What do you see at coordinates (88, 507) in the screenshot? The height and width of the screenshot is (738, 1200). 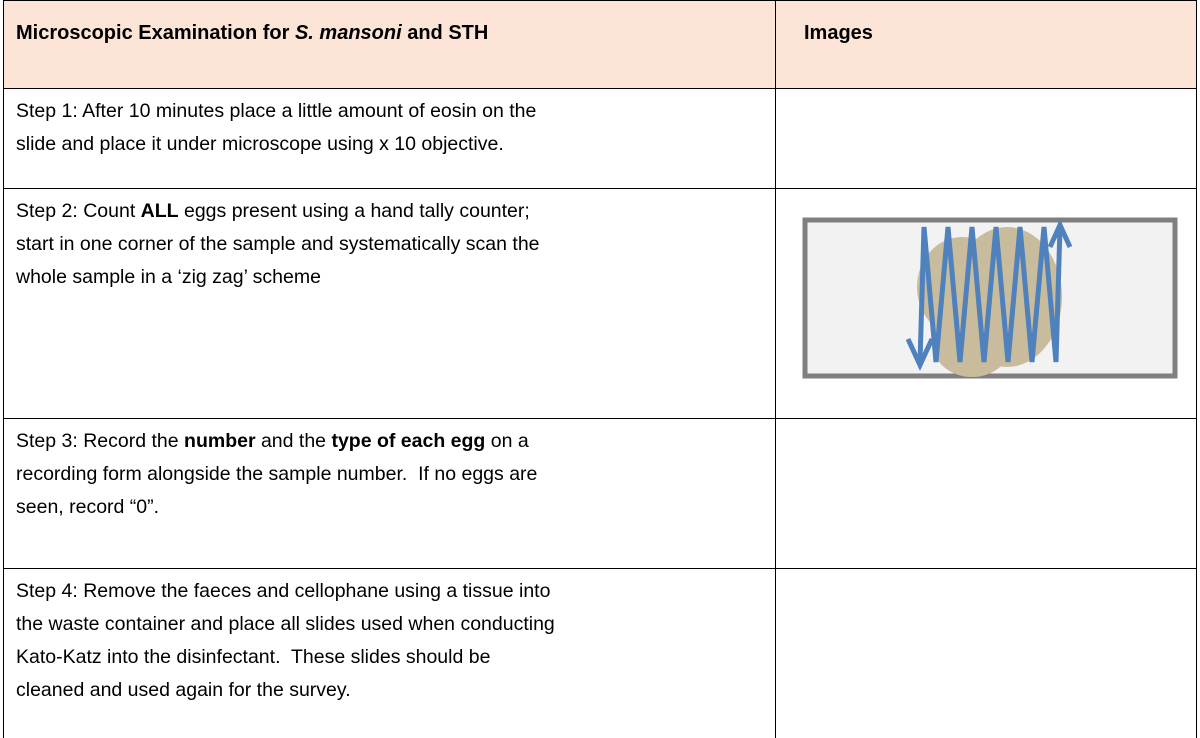 I see `text-run: seen, record “0”.` at bounding box center [88, 507].